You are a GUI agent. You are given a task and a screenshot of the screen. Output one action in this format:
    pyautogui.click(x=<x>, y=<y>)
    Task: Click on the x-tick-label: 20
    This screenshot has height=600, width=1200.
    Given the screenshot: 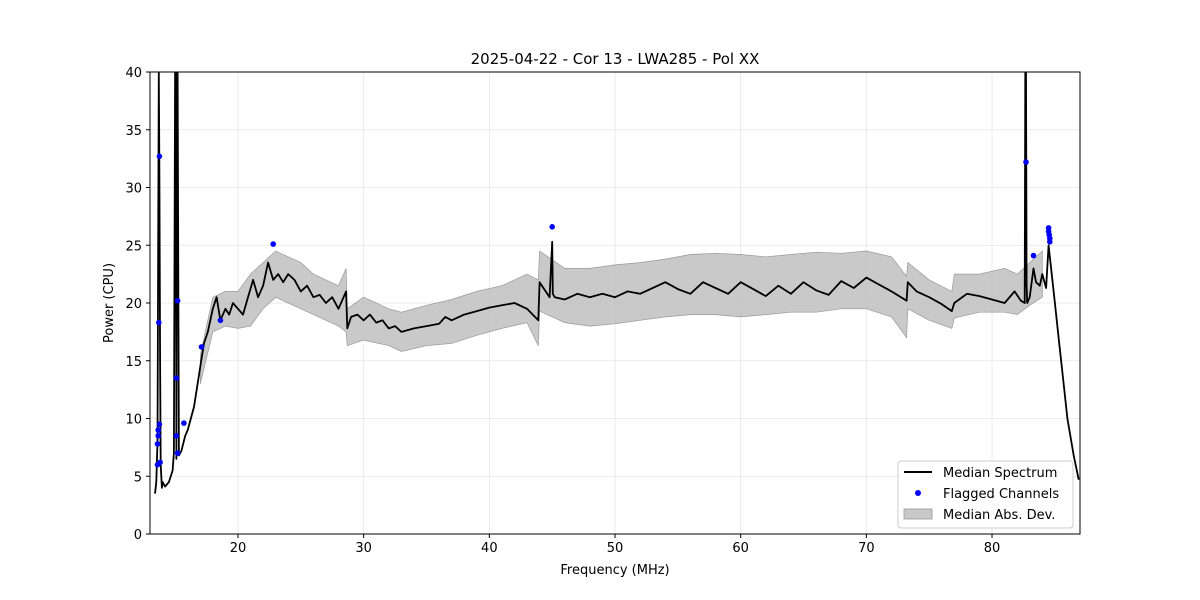 What is the action you would take?
    pyautogui.click(x=238, y=548)
    